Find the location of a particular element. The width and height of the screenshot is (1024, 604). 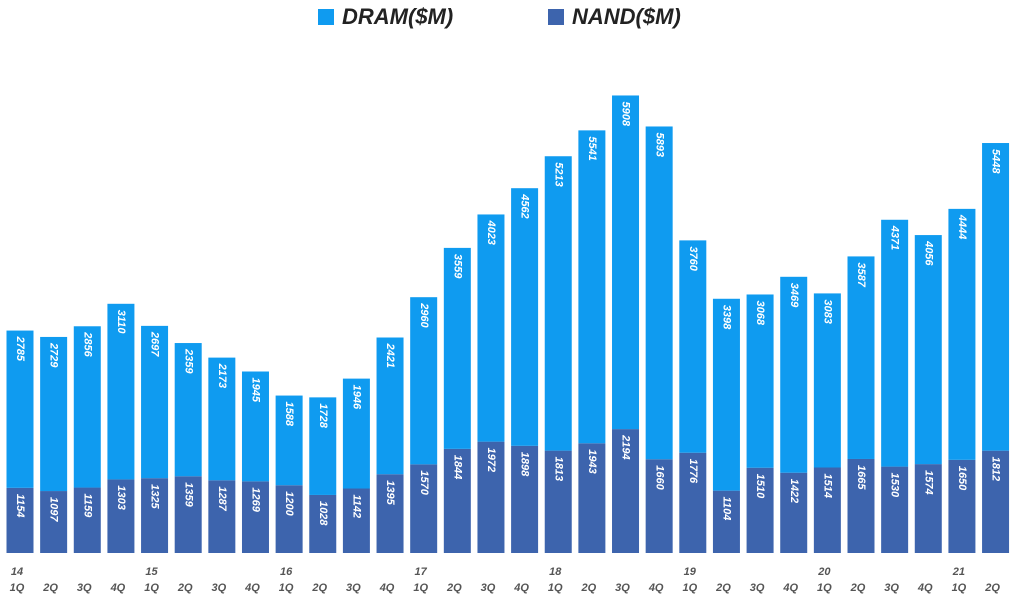

data-label: 3469 is located at coordinates (794, 295).